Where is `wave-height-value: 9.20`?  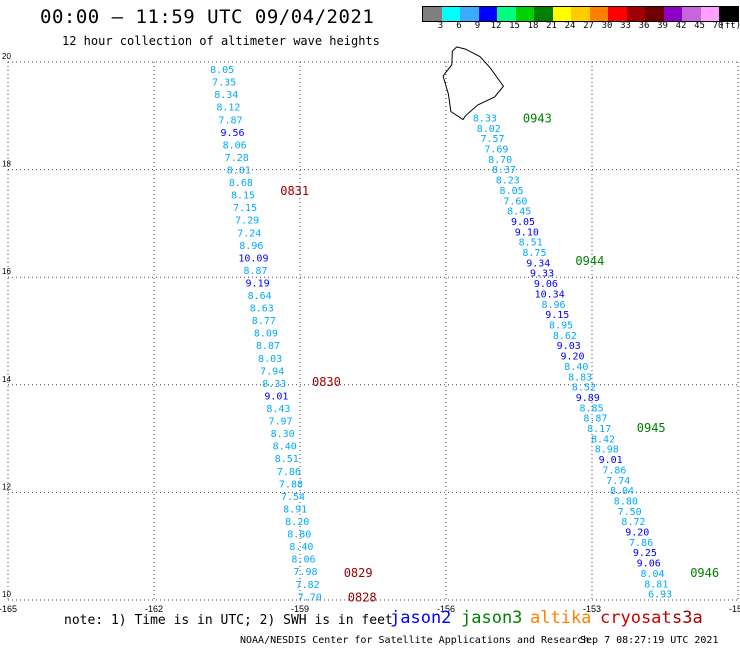
wave-height-value: 9.20 is located at coordinates (637, 533).